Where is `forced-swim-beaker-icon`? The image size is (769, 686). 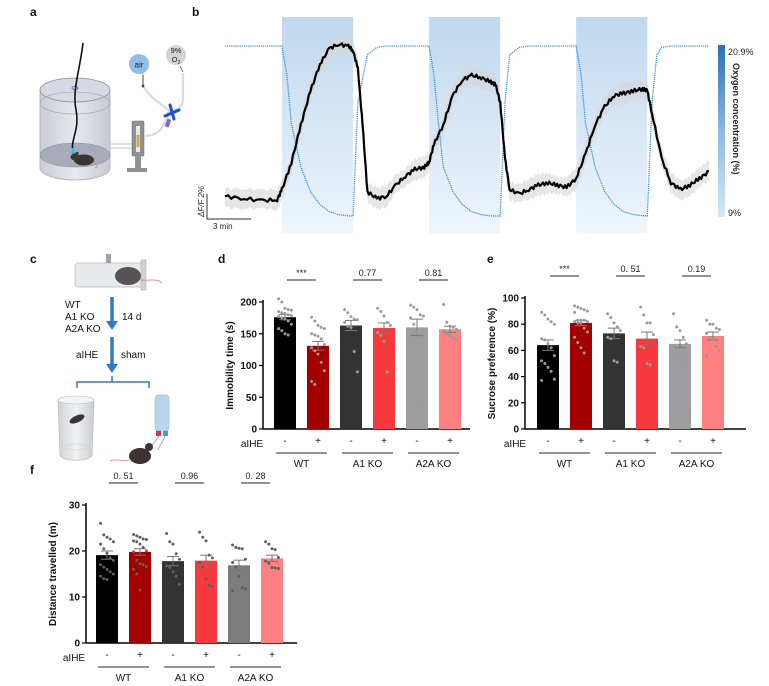
forced-swim-beaker-icon is located at coordinates (76, 428).